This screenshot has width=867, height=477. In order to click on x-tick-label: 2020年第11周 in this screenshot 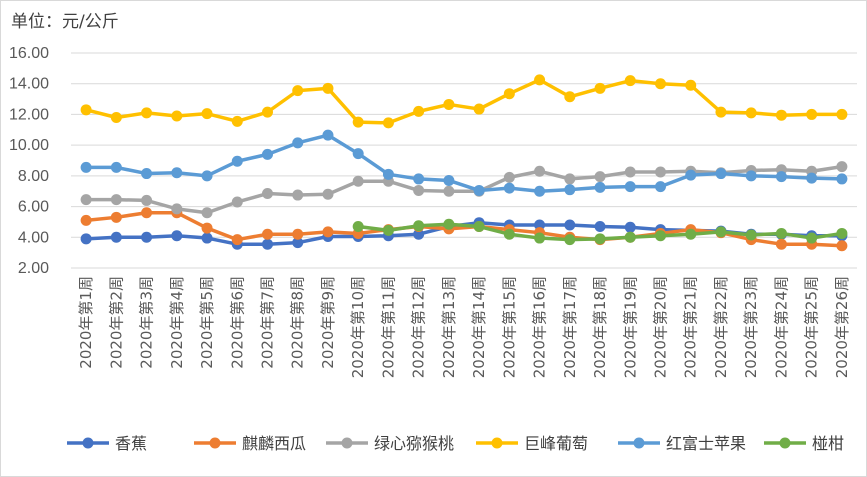, I will do `click(388, 327)`.